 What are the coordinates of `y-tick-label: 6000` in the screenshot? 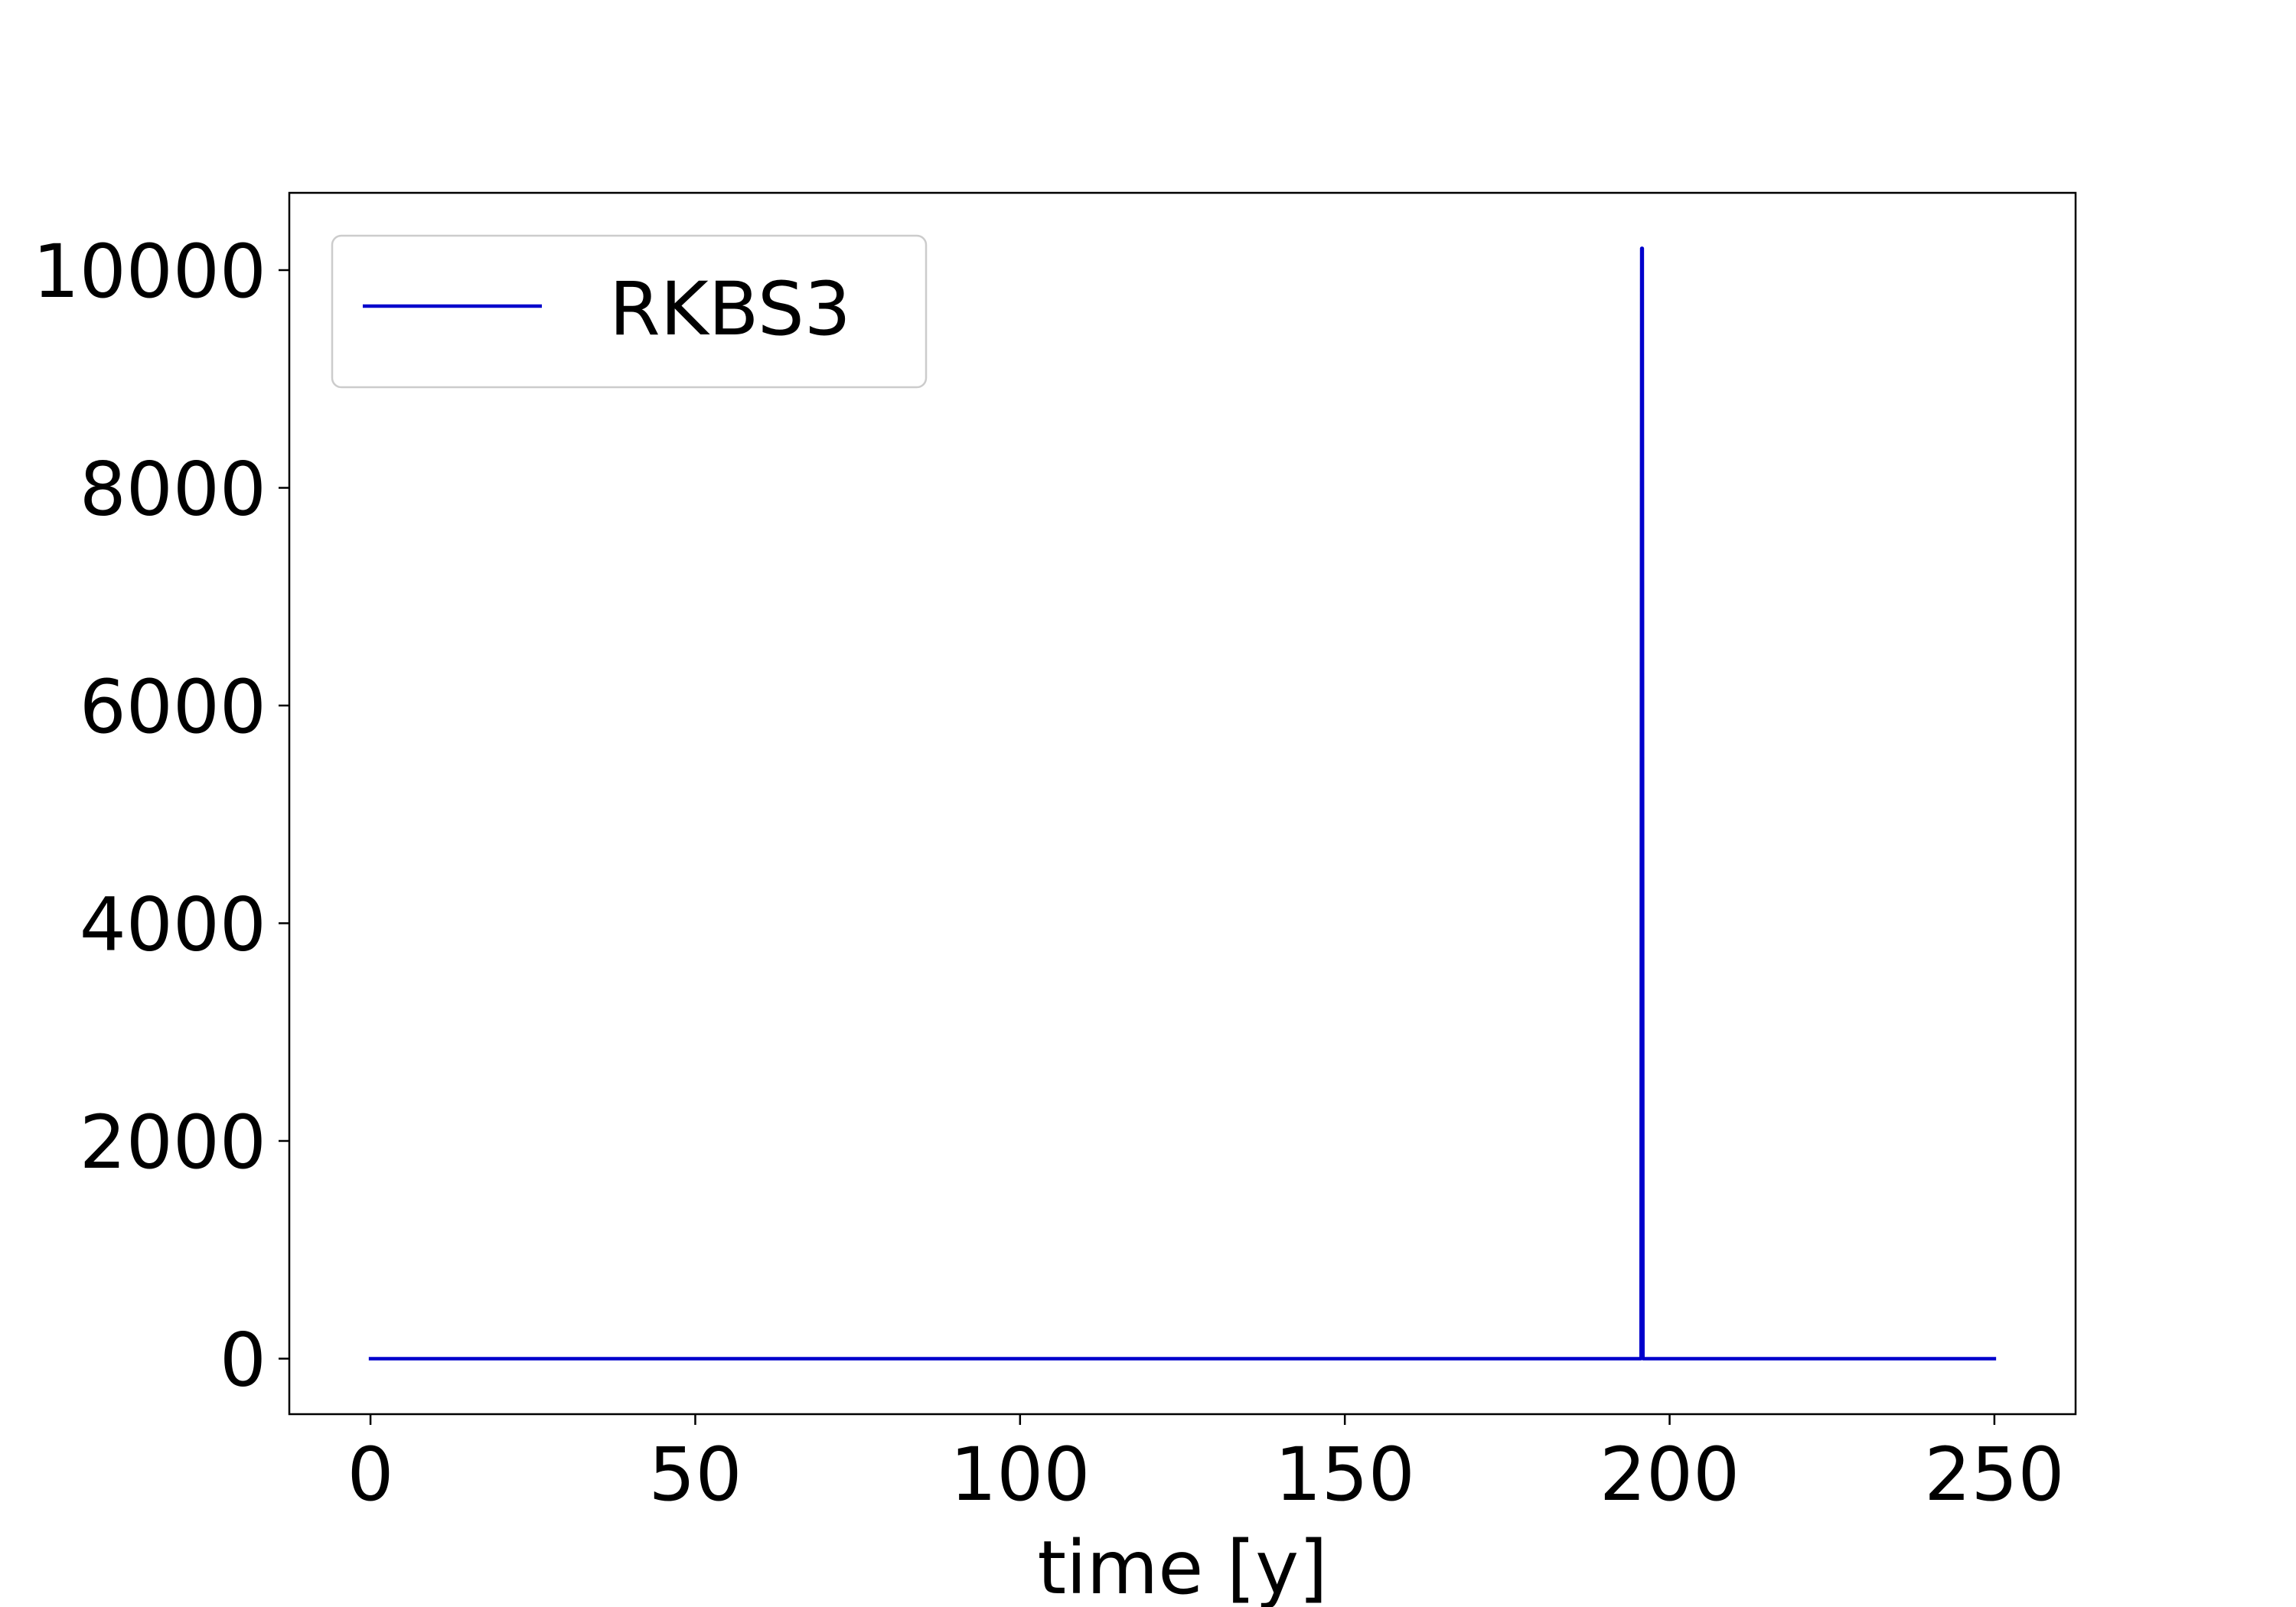 It's located at (173, 707).